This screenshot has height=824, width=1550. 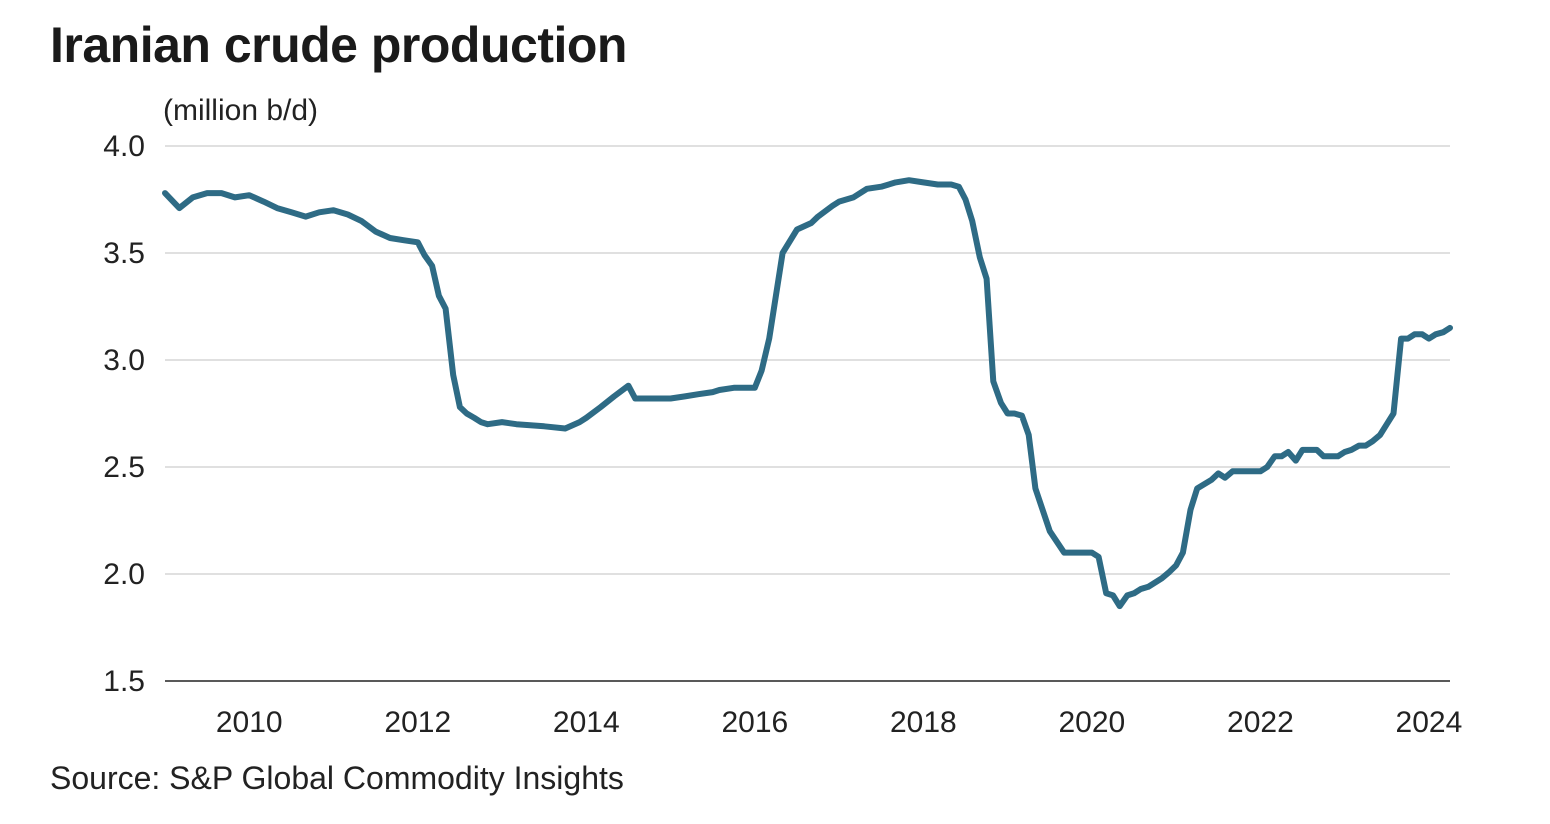 I want to click on y-tick-label: 1.5, so click(x=124, y=681).